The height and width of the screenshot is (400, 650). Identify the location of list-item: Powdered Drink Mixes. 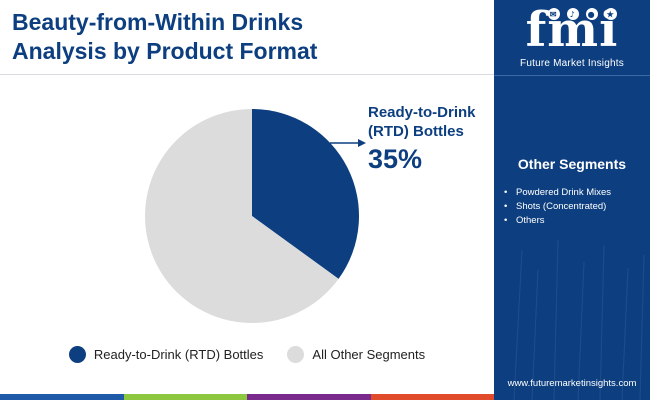
(557, 193).